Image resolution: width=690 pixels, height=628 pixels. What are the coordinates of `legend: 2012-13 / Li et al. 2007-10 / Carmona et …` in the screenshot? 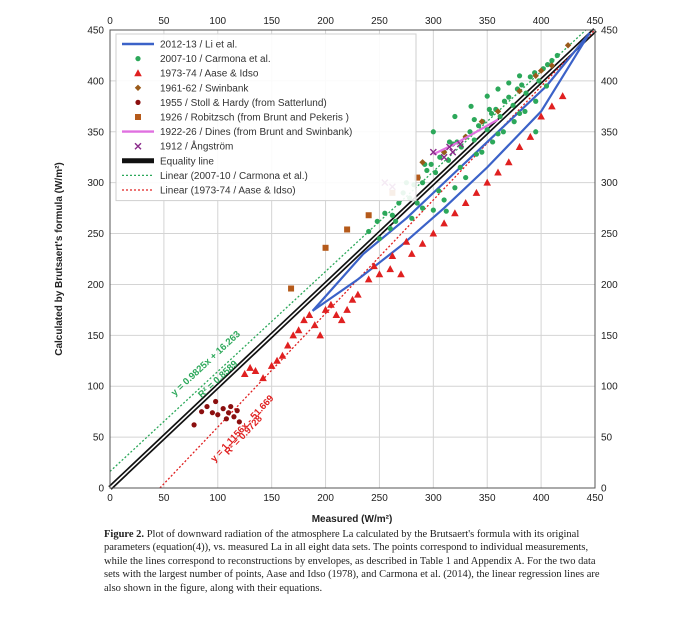 It's located at (266, 117).